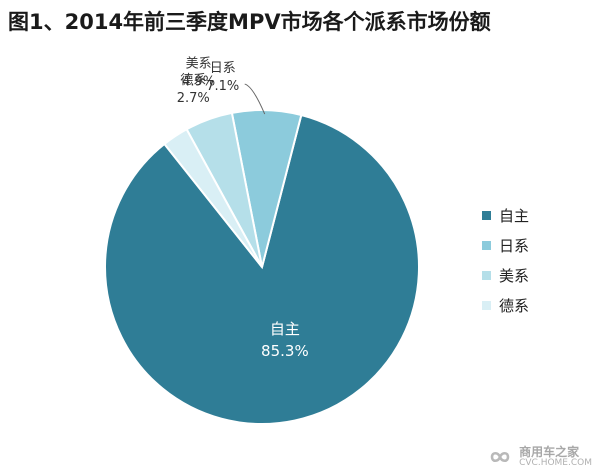 The width and height of the screenshot is (600, 475). I want to click on watermark-text-cn: 商用车之家, so click(549, 451).